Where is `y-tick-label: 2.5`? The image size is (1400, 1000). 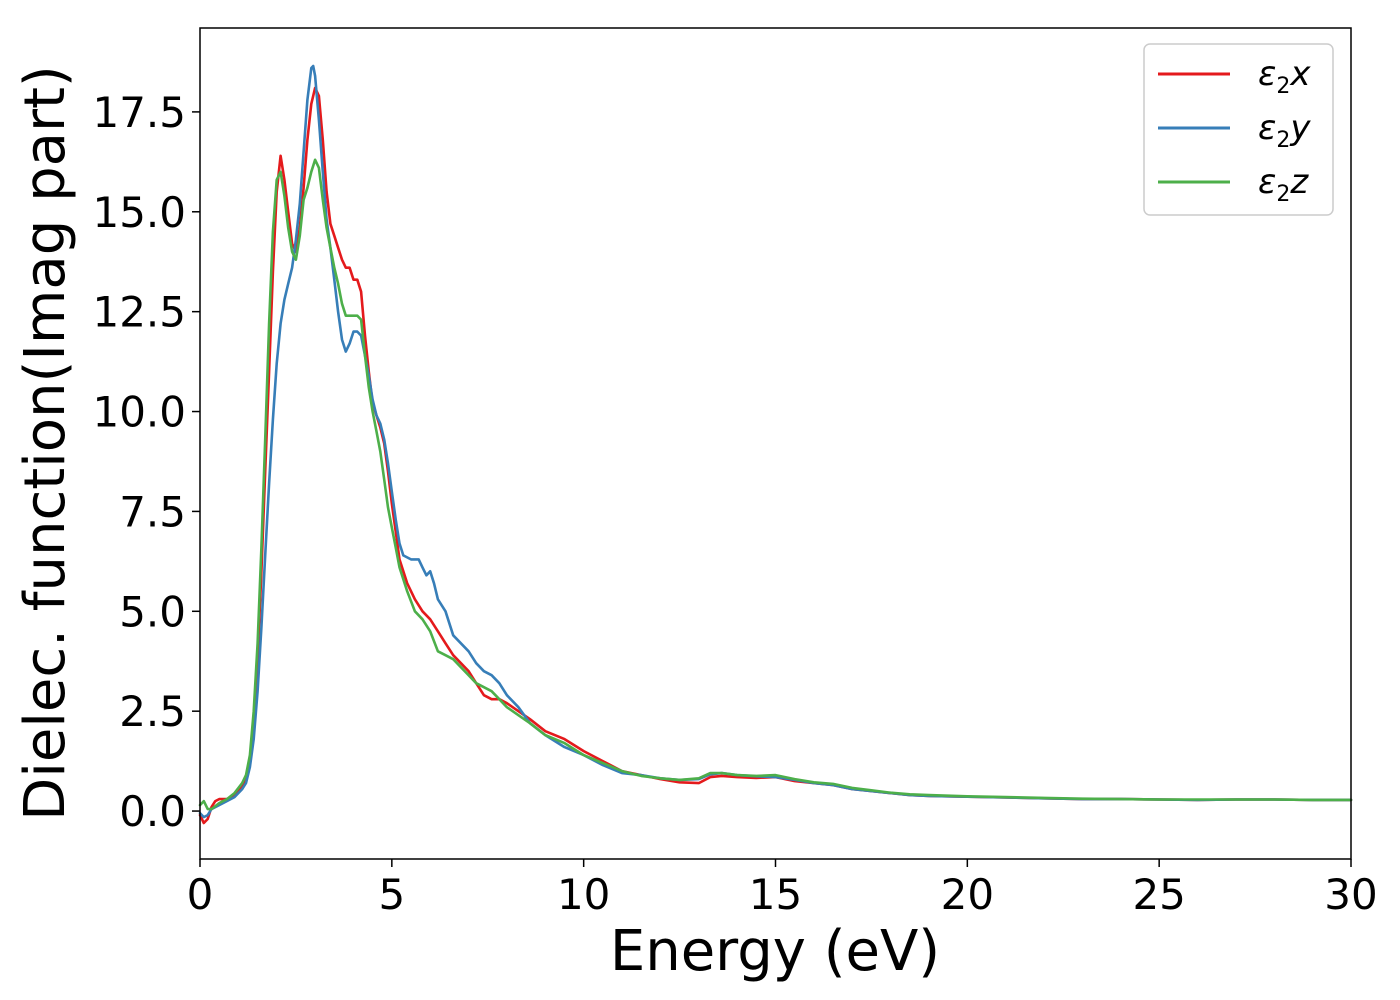 y-tick-label: 2.5 is located at coordinates (152, 711).